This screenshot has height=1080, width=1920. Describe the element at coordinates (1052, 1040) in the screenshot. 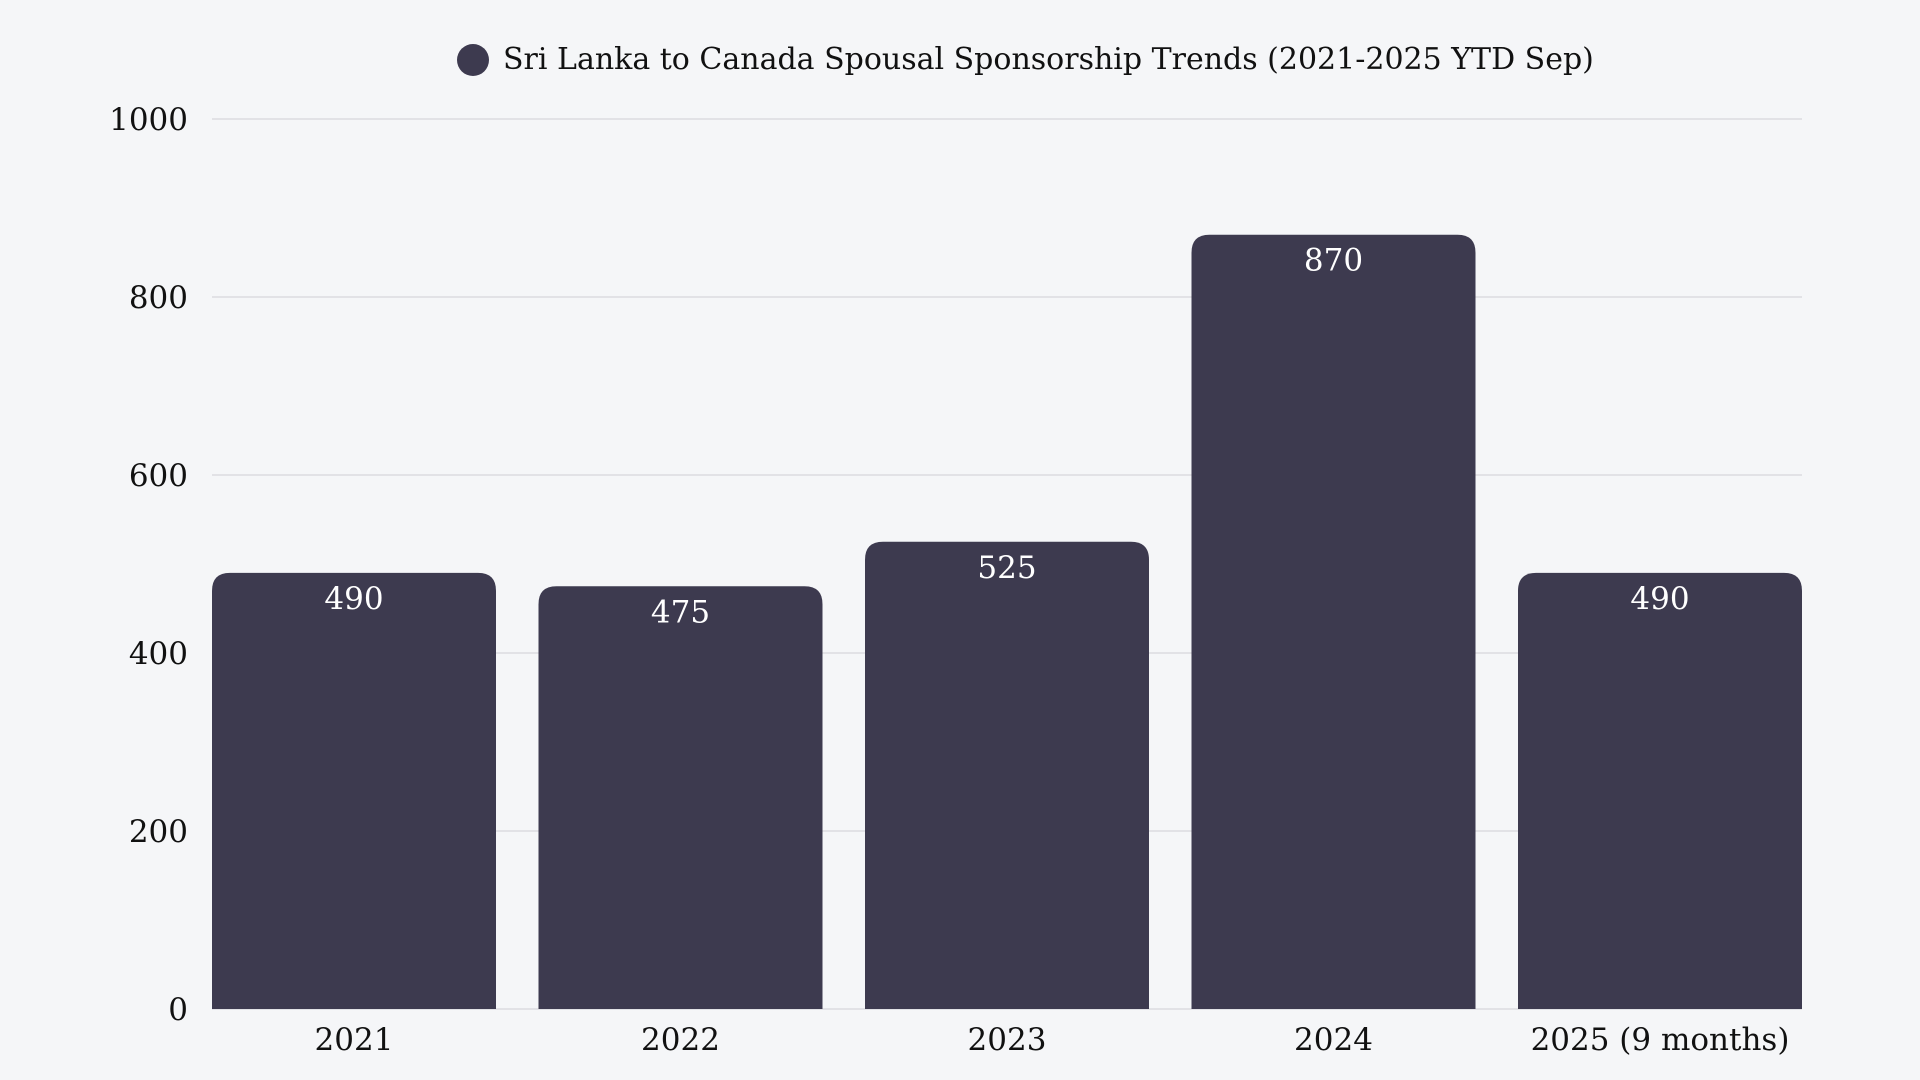

I see `x-axis: 2021 2022 2023 2024 2025 (9 months)` at that location.